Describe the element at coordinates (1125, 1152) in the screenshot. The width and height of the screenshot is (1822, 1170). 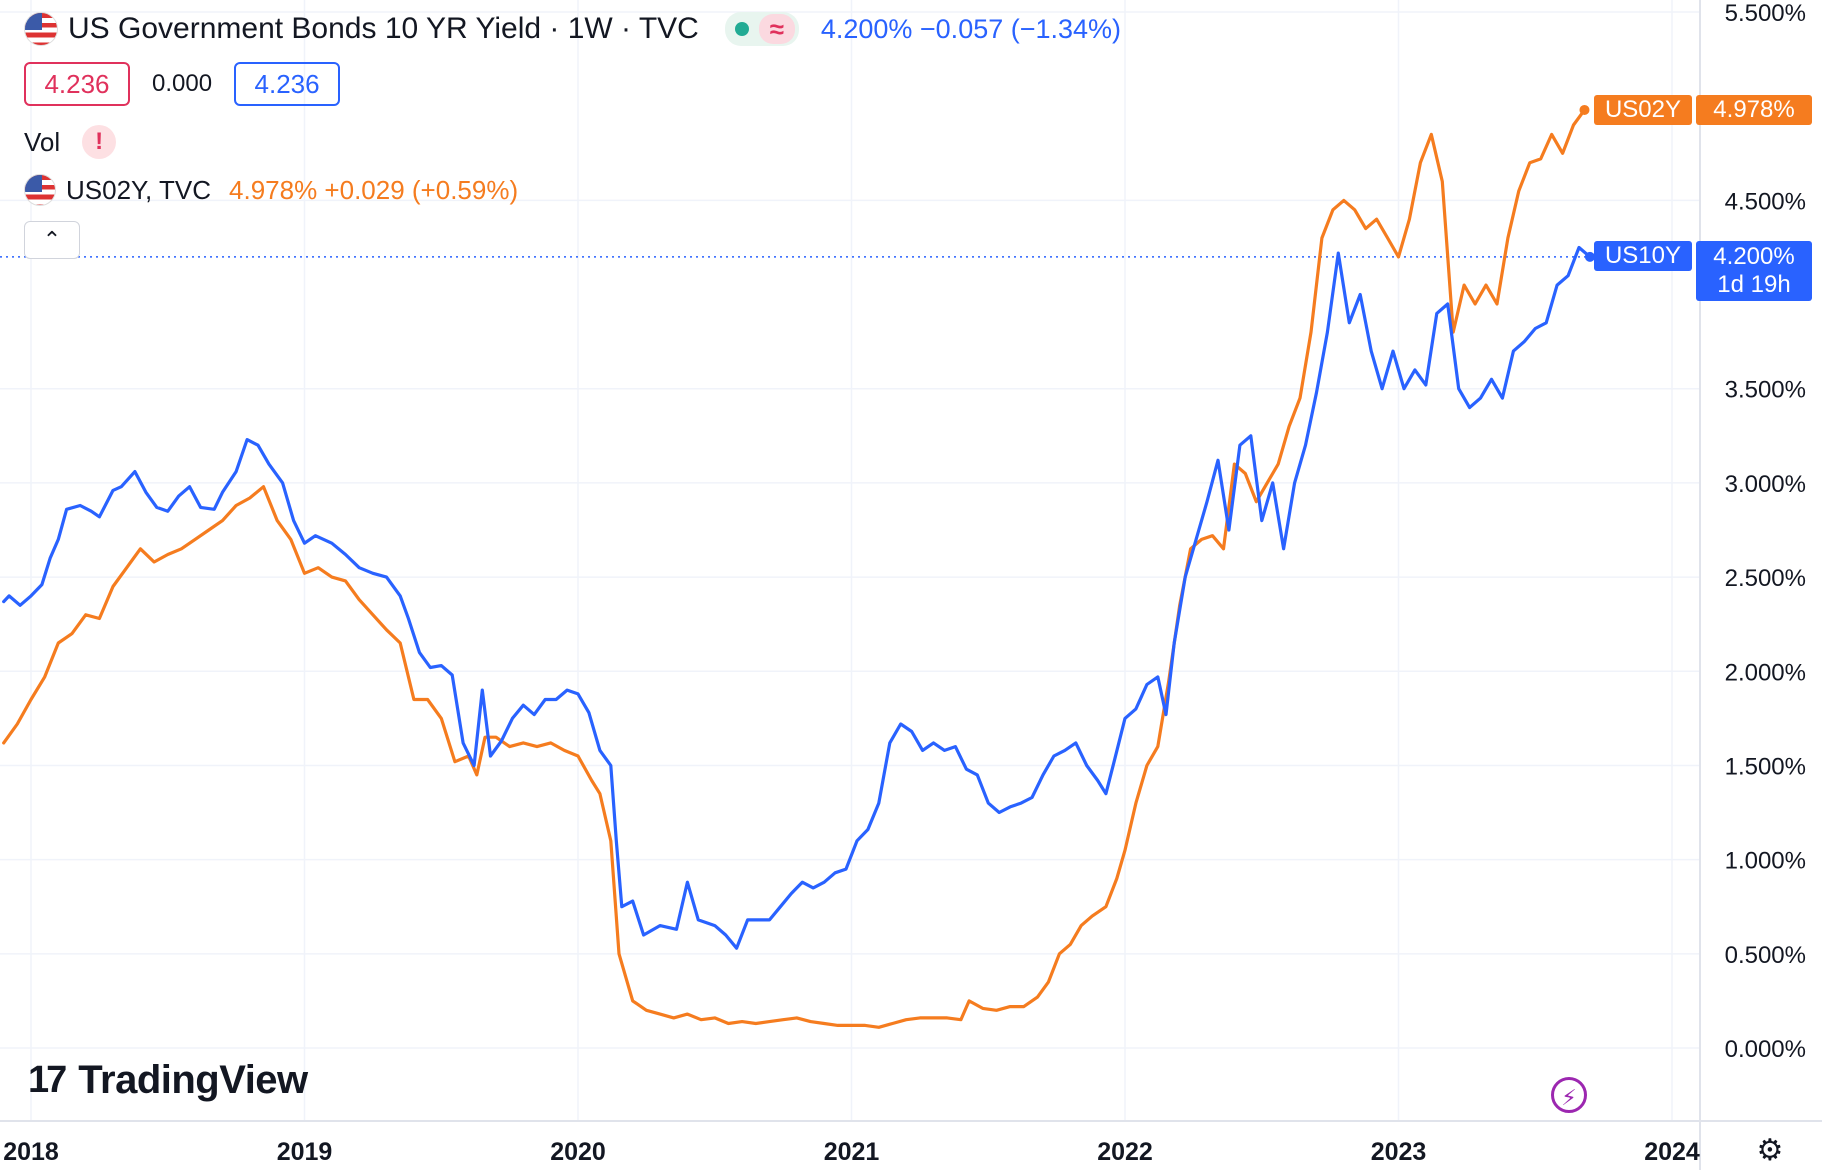
I see `x-tick-label: 2022` at that location.